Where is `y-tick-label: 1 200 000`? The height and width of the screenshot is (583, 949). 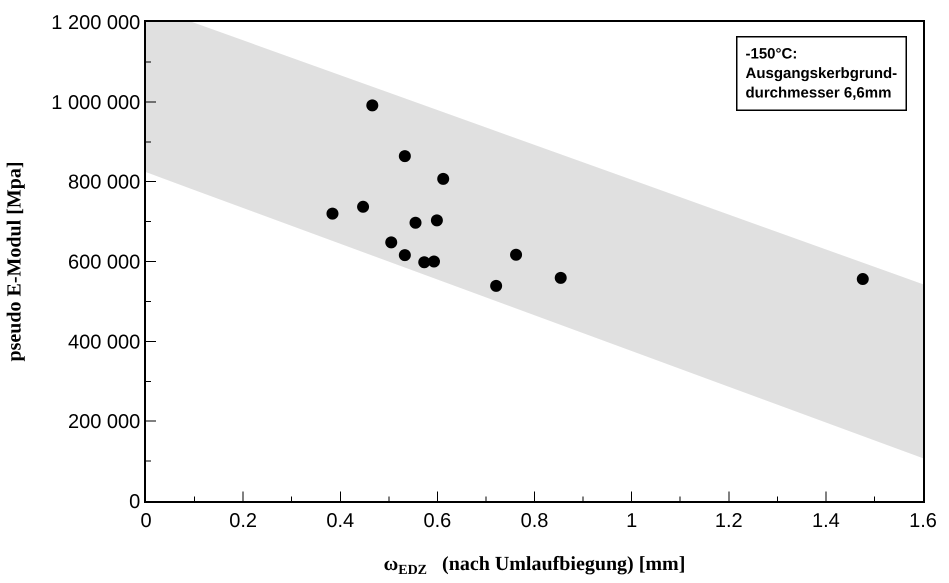 y-tick-label: 1 200 000 is located at coordinates (95, 23).